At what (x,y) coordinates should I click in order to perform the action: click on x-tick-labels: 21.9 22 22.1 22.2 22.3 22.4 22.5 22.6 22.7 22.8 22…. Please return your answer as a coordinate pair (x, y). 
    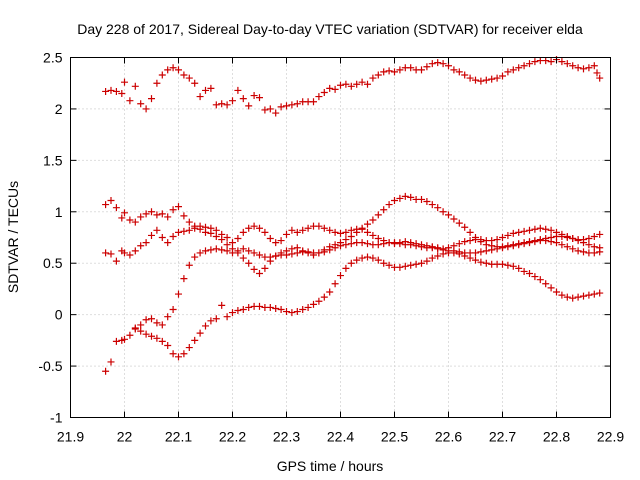
    Looking at the image, I should click on (340, 437).